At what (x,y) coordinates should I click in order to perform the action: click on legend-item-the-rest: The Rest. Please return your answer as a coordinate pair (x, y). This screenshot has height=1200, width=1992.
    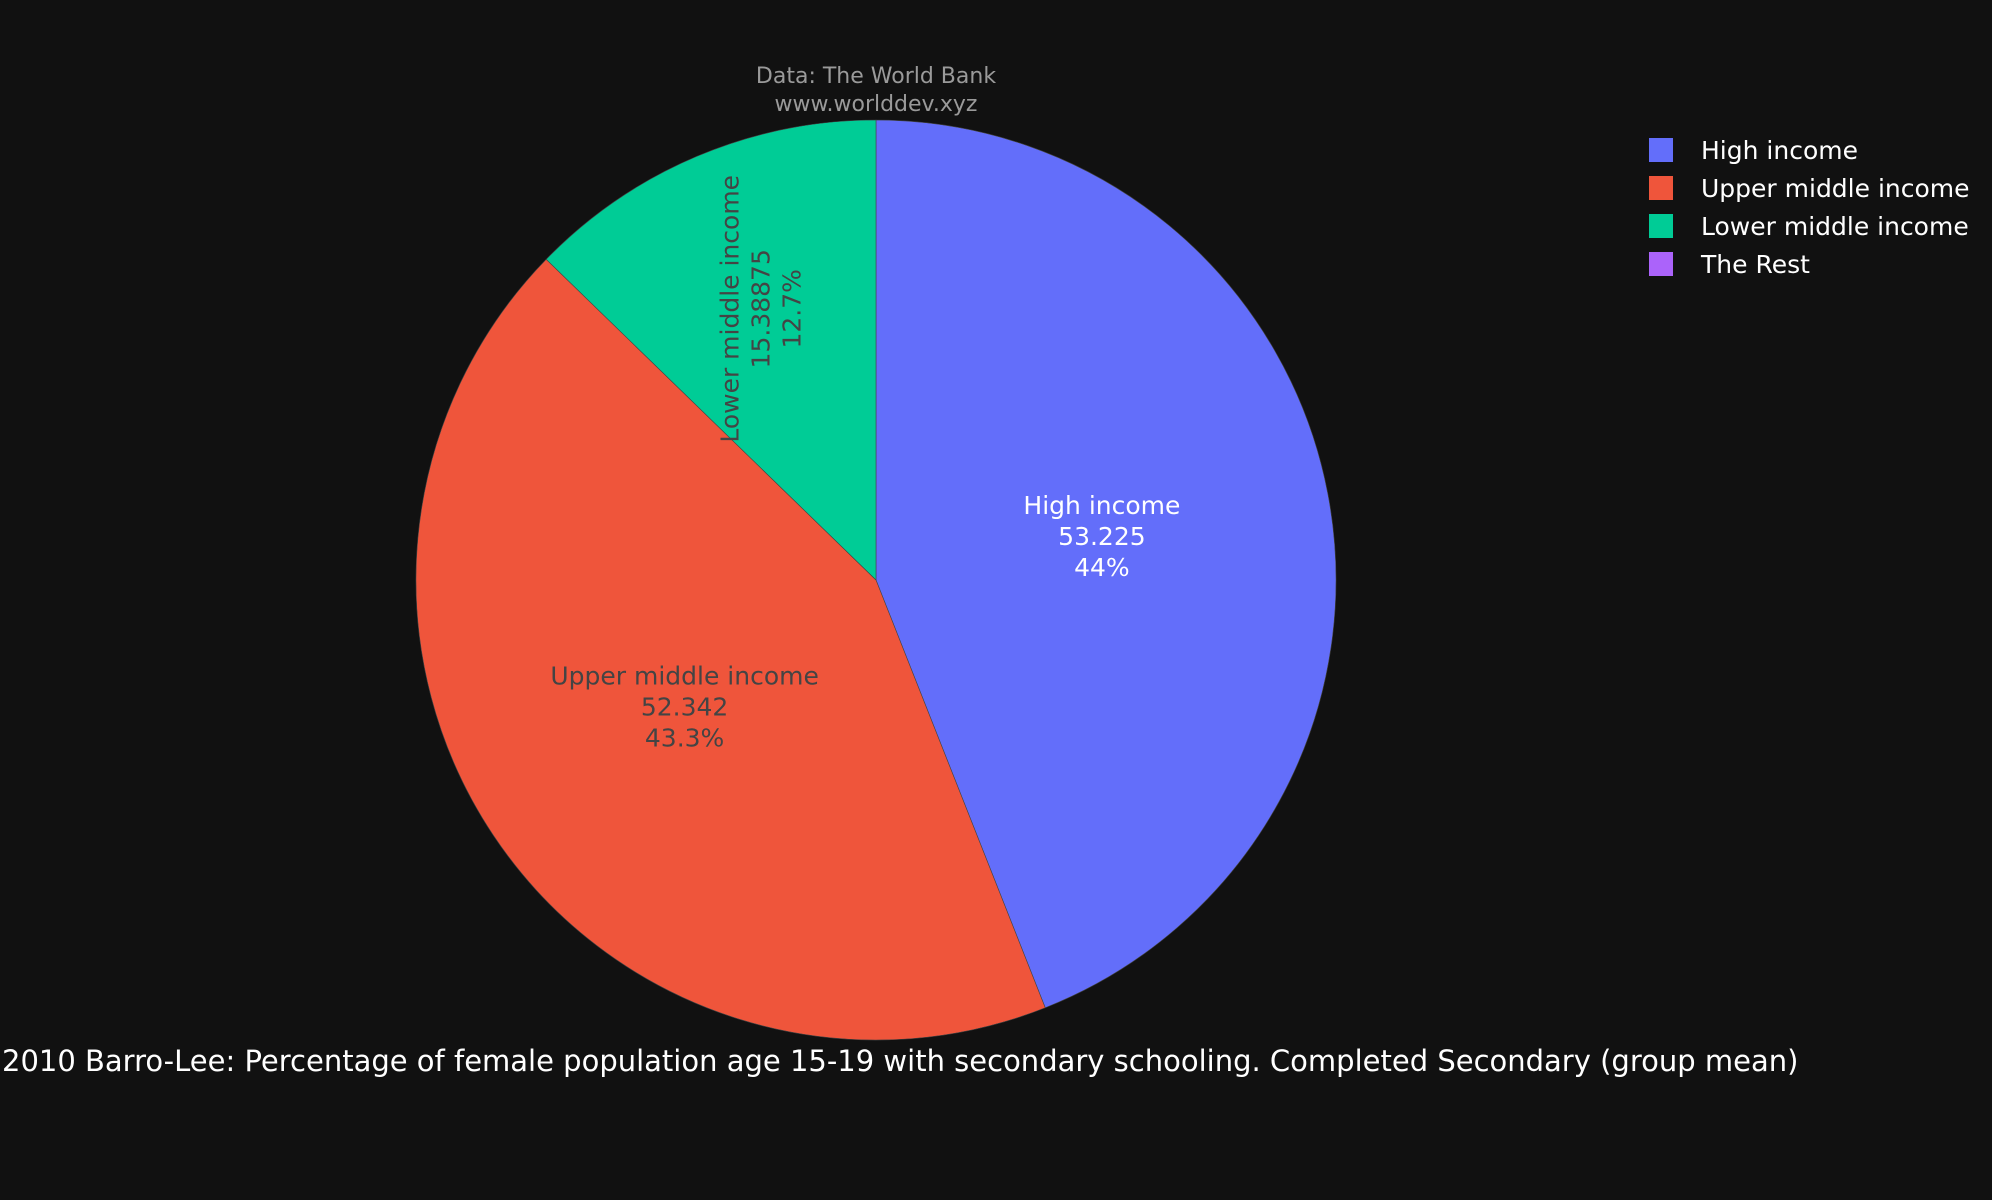
    Looking at the image, I should click on (1729, 264).